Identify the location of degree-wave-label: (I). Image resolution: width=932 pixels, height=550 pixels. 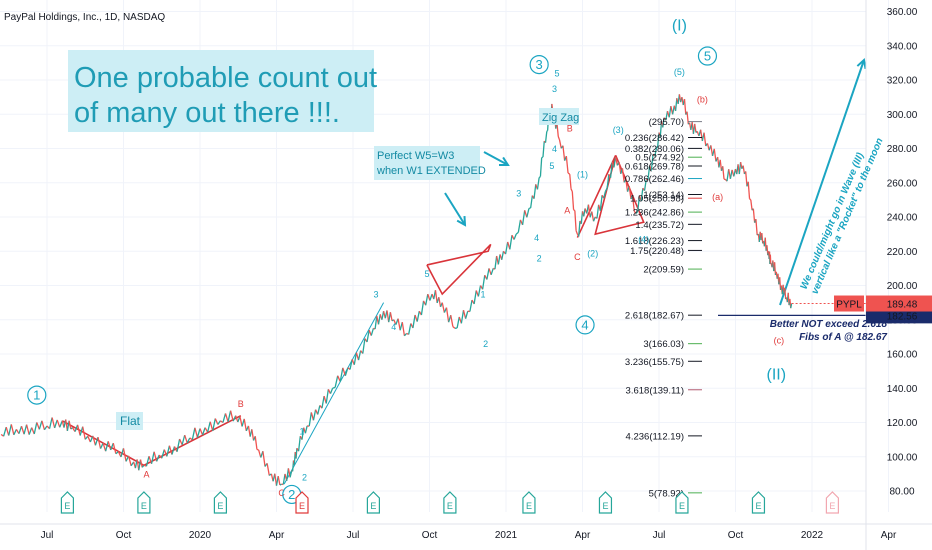
(679, 25).